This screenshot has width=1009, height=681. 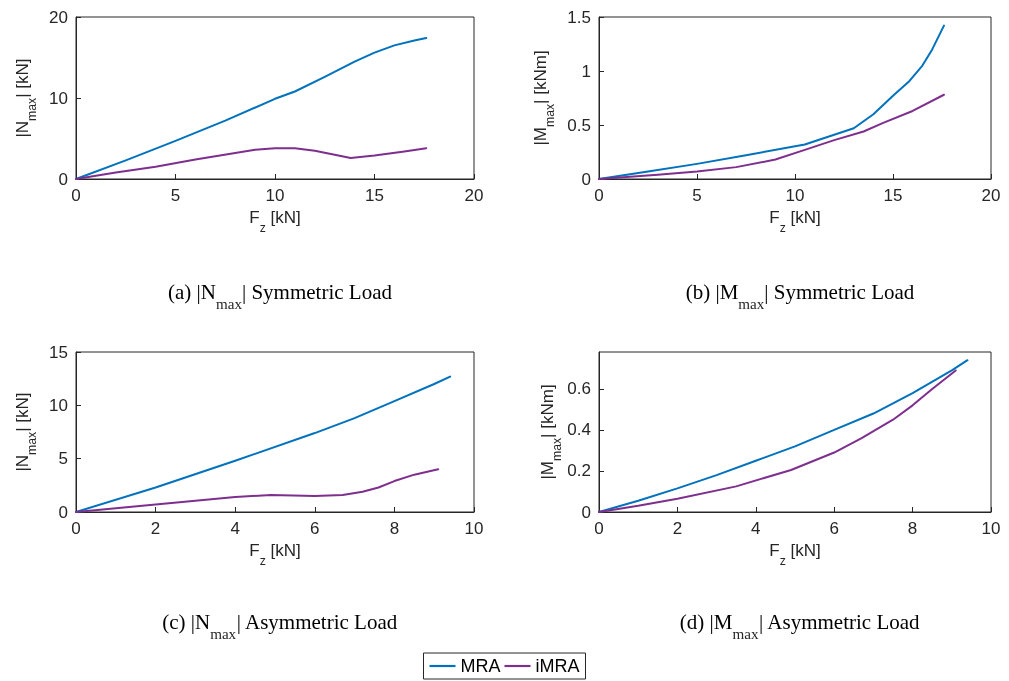 What do you see at coordinates (480, 666) in the screenshot?
I see `legend-label: MRA` at bounding box center [480, 666].